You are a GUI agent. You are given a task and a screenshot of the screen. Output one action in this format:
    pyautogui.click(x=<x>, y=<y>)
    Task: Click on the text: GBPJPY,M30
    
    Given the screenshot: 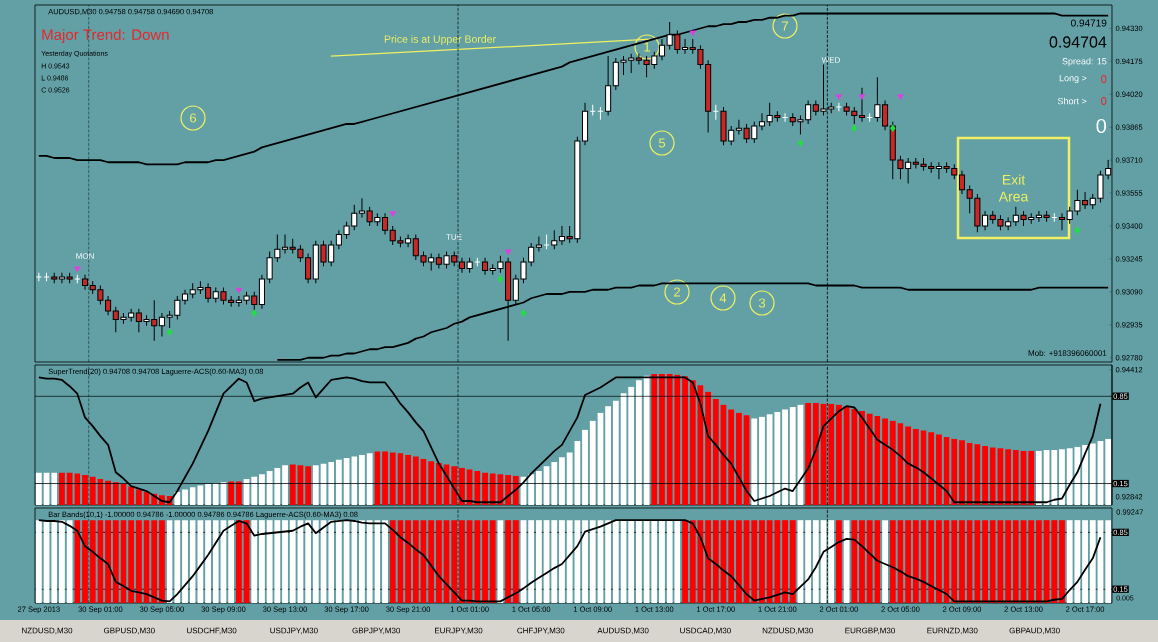 What is the action you would take?
    pyautogui.click(x=376, y=631)
    